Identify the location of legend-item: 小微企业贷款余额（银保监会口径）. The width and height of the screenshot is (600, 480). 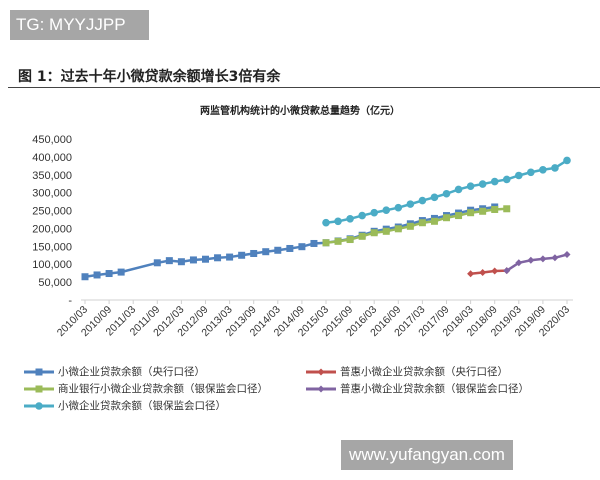
(124, 405).